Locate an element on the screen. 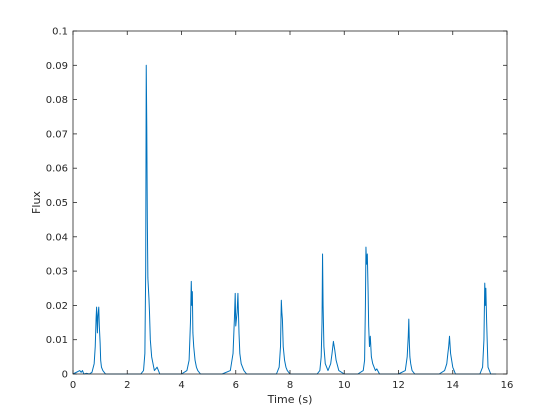  y-tick-label: 0.07 is located at coordinates (57, 134).